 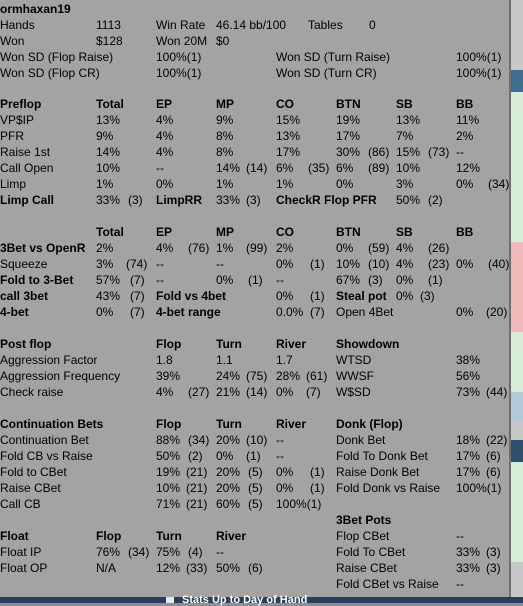 I want to click on vpip-label: VP$IP, so click(x=17, y=120).